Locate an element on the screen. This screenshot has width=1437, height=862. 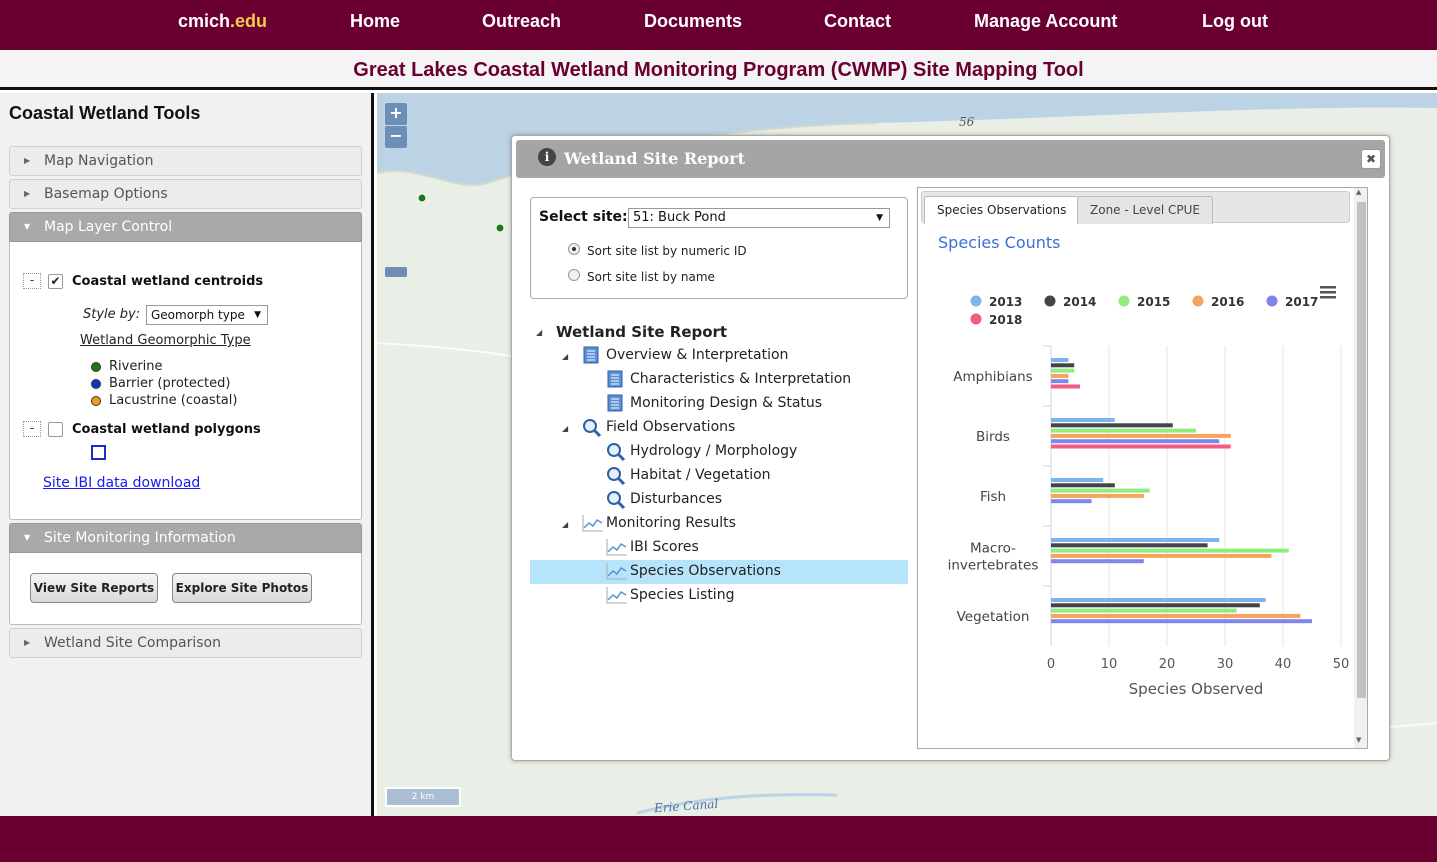
scale-bar: 2 km is located at coordinates (423, 797).